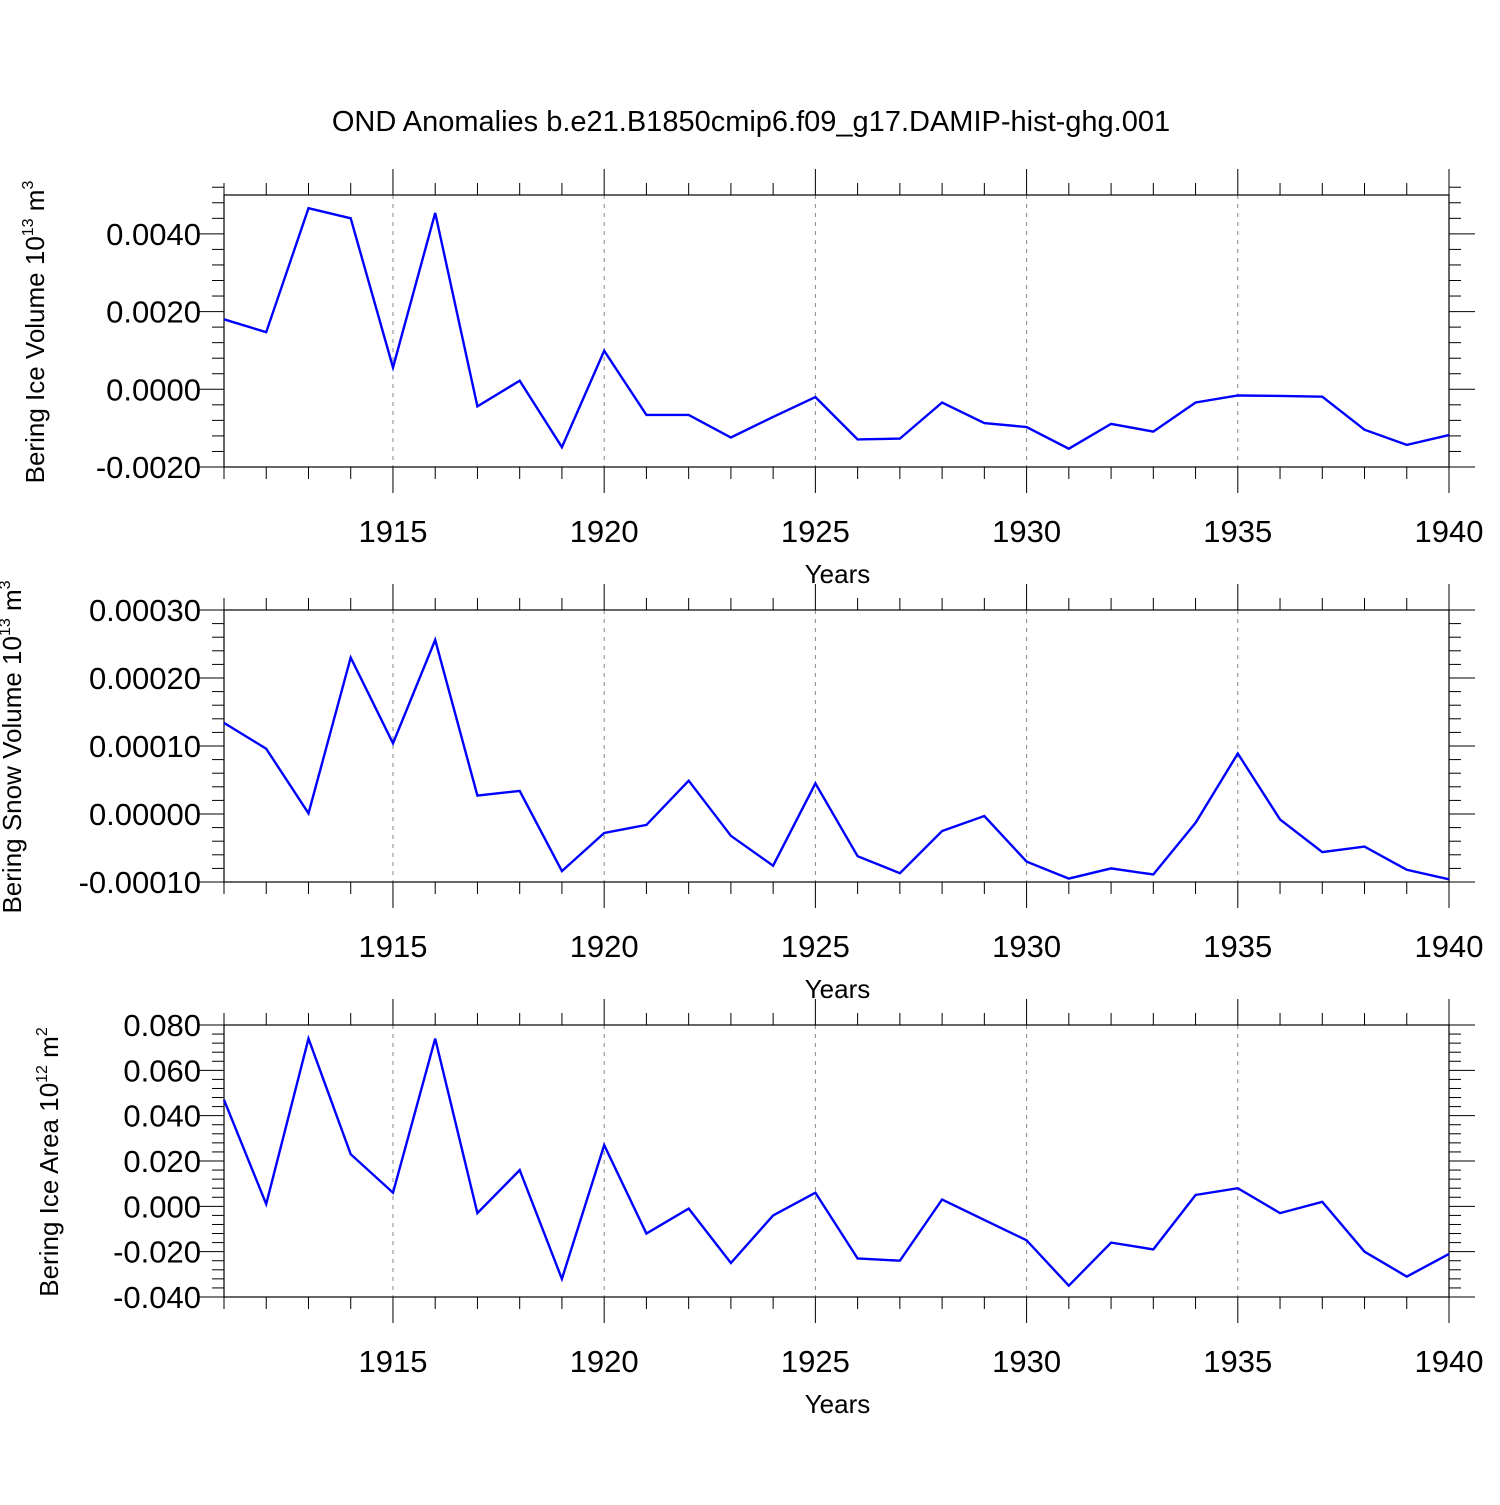 The width and height of the screenshot is (1500, 1505). Describe the element at coordinates (157, 1252) in the screenshot. I see `y-tick-label: -0.020` at that location.